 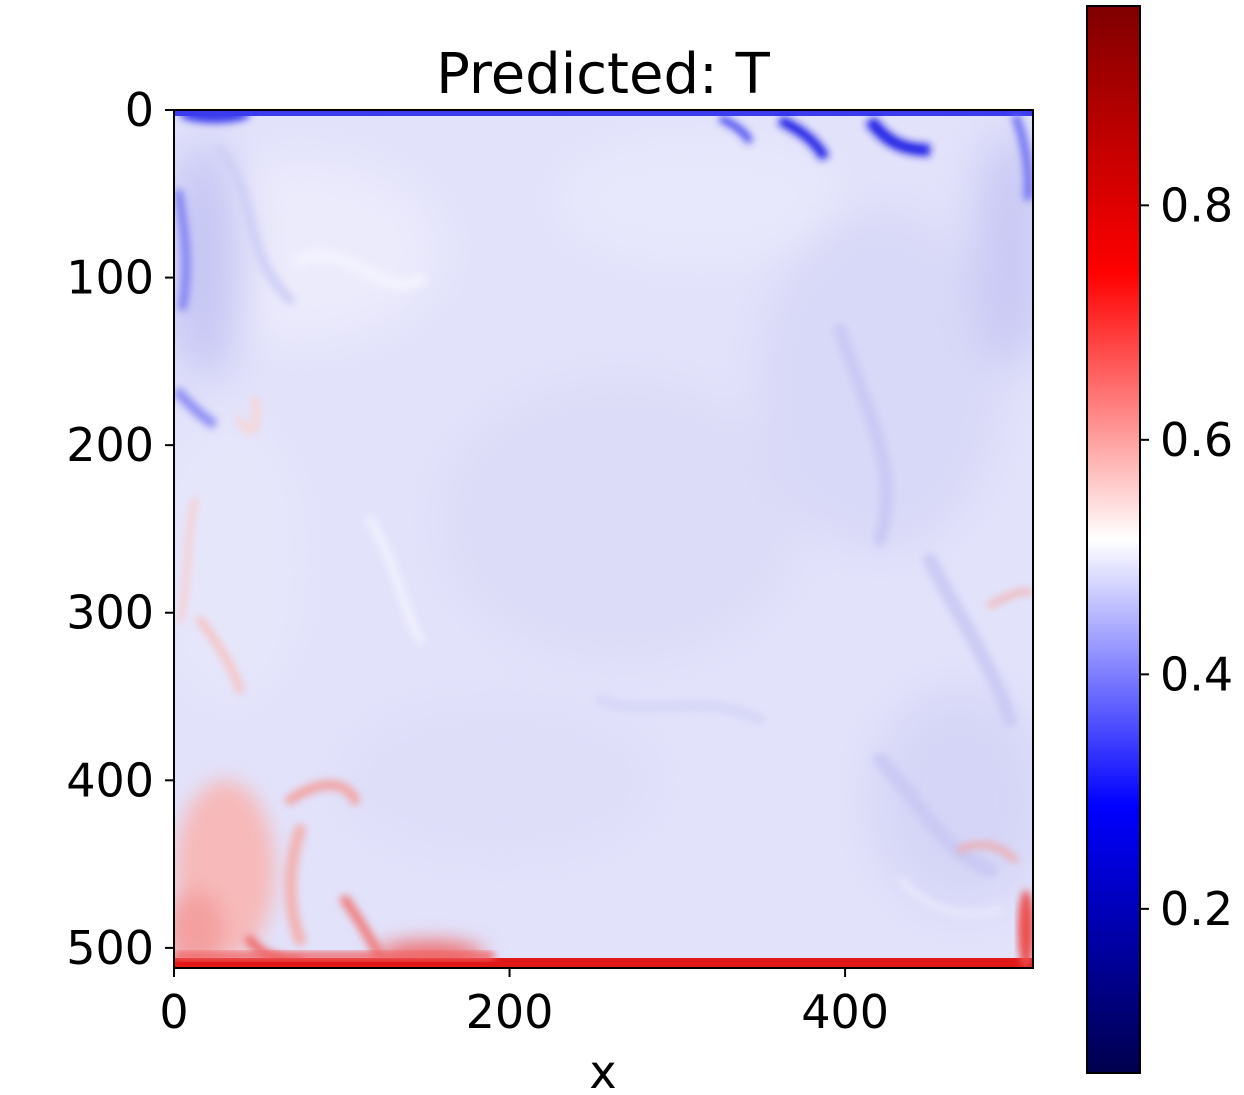 What do you see at coordinates (1196, 674) in the screenshot?
I see `colorbar-tick-label: 0.4` at bounding box center [1196, 674].